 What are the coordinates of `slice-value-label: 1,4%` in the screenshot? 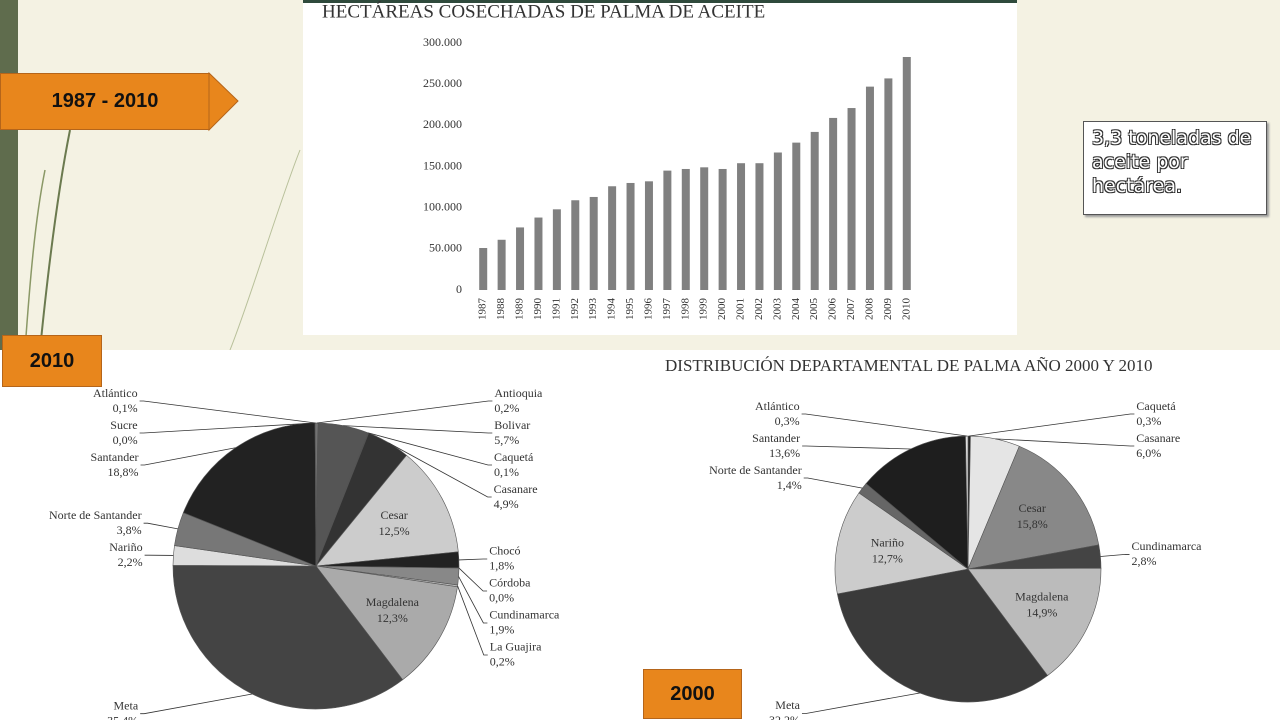 It's located at (789, 485).